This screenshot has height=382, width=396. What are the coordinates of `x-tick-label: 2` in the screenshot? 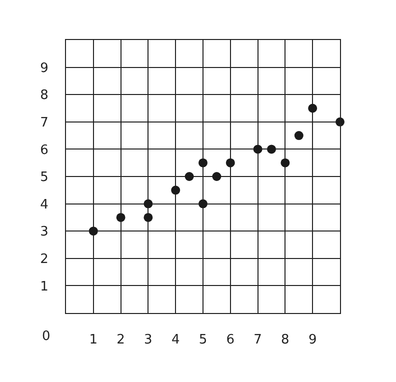 It's located at (120, 340).